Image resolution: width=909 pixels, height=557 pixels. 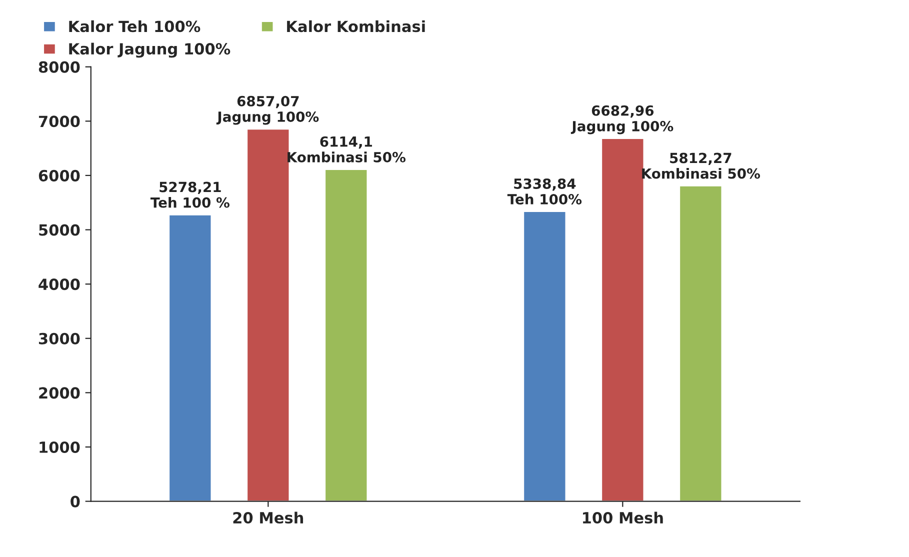 I want to click on y-tick-label: 6000, so click(x=59, y=176).